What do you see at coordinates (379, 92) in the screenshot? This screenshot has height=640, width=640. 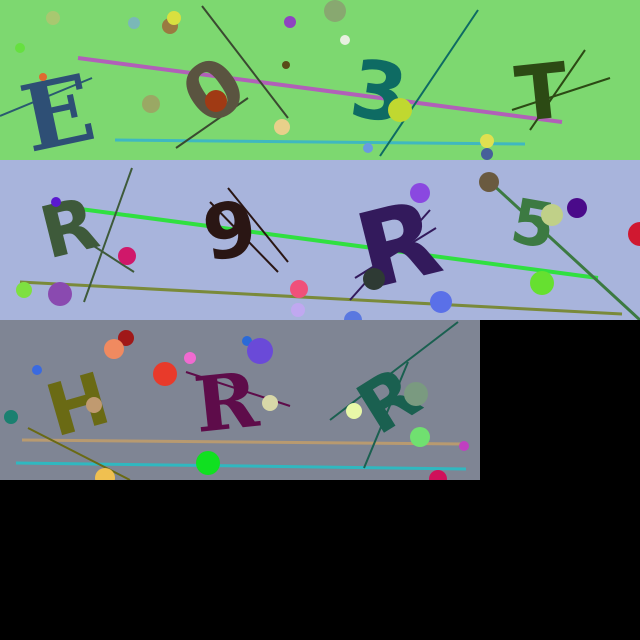 I see `captcha-char: 3` at bounding box center [379, 92].